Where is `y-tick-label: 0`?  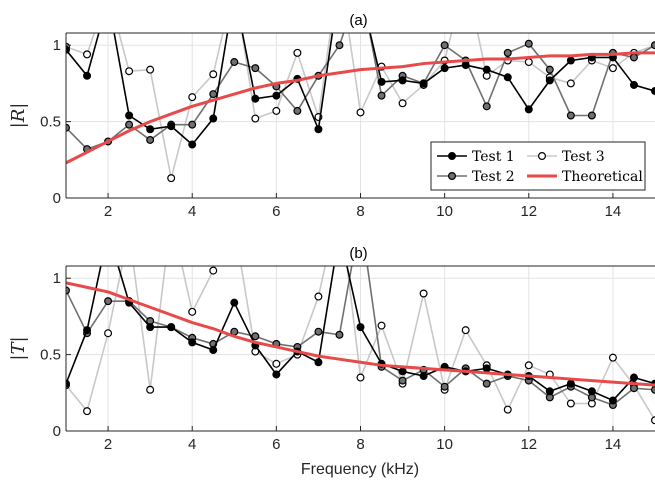 y-tick-label: 0 is located at coordinates (57, 431).